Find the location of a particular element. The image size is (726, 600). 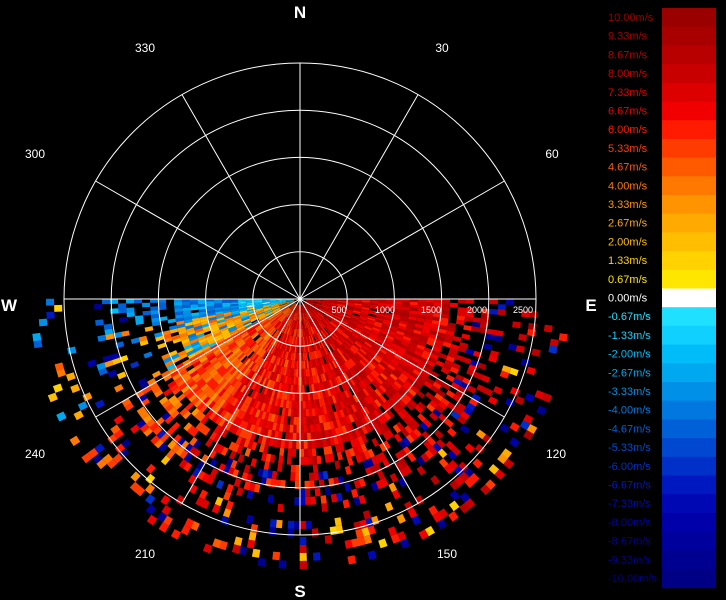

colorbar-label: 4.00m/s is located at coordinates (628, 186).